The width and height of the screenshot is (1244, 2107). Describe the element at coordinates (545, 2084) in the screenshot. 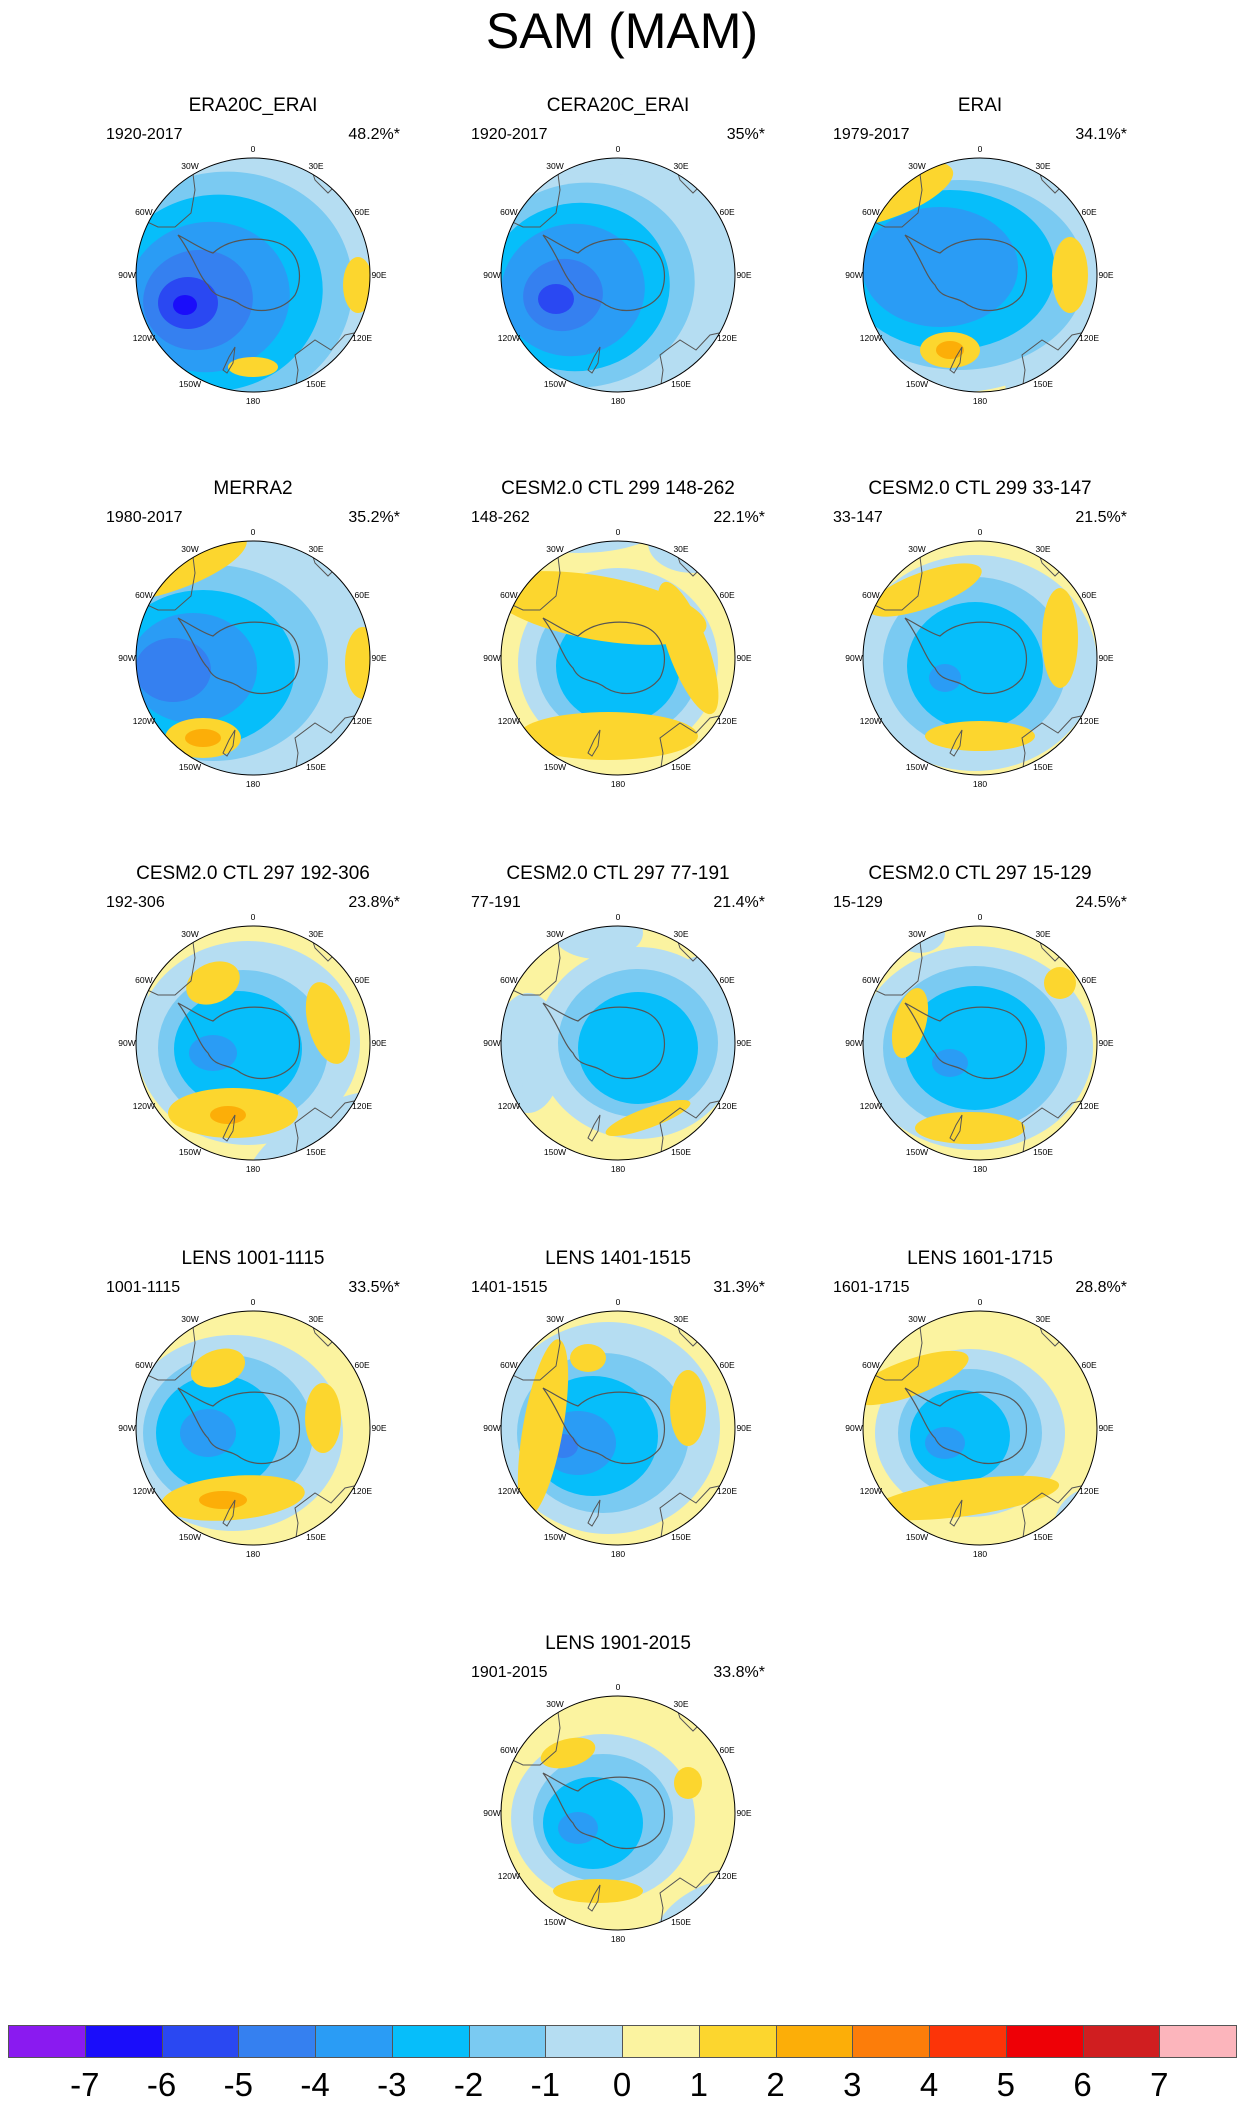

I see `colorbar-label: -1` at that location.